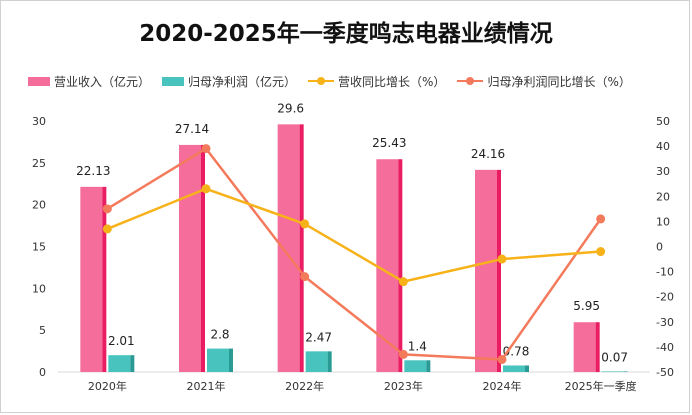  Describe the element at coordinates (39, 163) in the screenshot. I see `left-axis-tick-label: 25` at that location.